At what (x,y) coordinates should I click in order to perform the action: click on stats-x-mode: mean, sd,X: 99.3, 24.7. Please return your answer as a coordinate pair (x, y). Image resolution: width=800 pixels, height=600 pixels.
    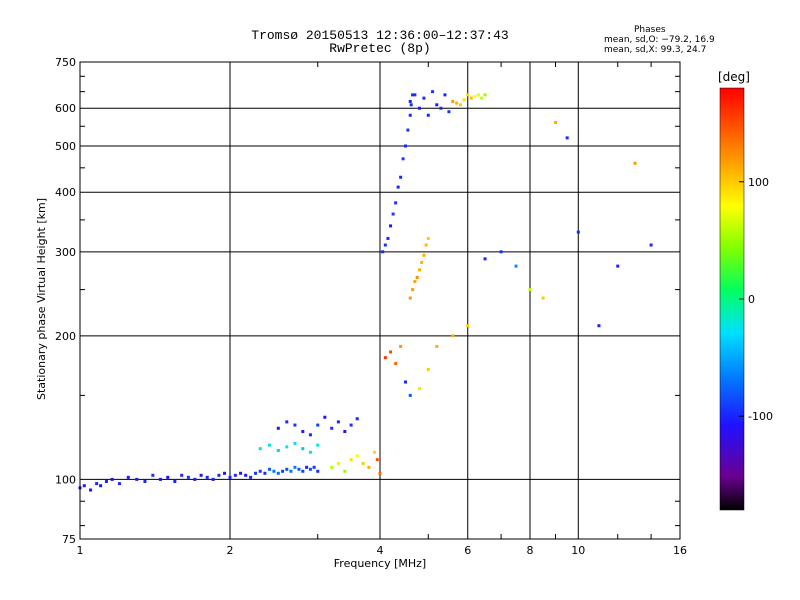
    Looking at the image, I should click on (655, 50).